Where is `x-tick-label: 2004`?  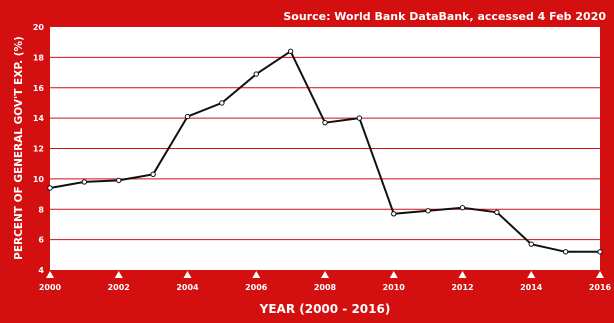
x-tick-label: 2004 is located at coordinates (187, 287).